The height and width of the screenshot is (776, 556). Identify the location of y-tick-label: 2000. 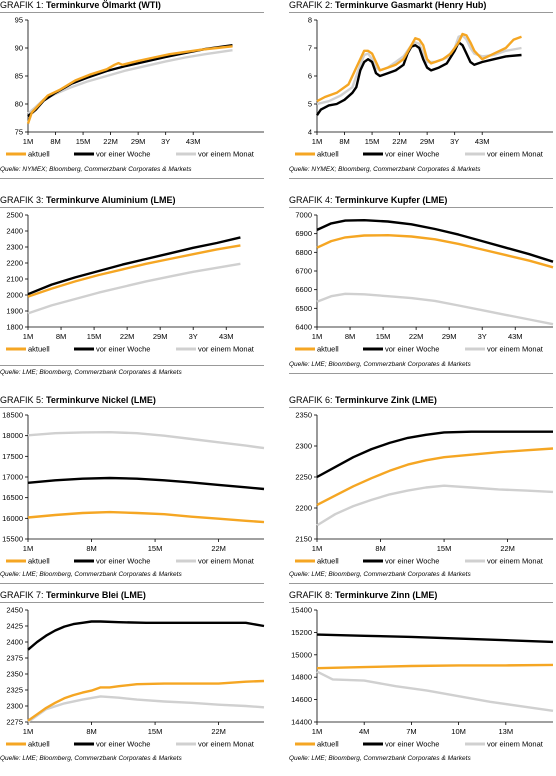
(14, 295).